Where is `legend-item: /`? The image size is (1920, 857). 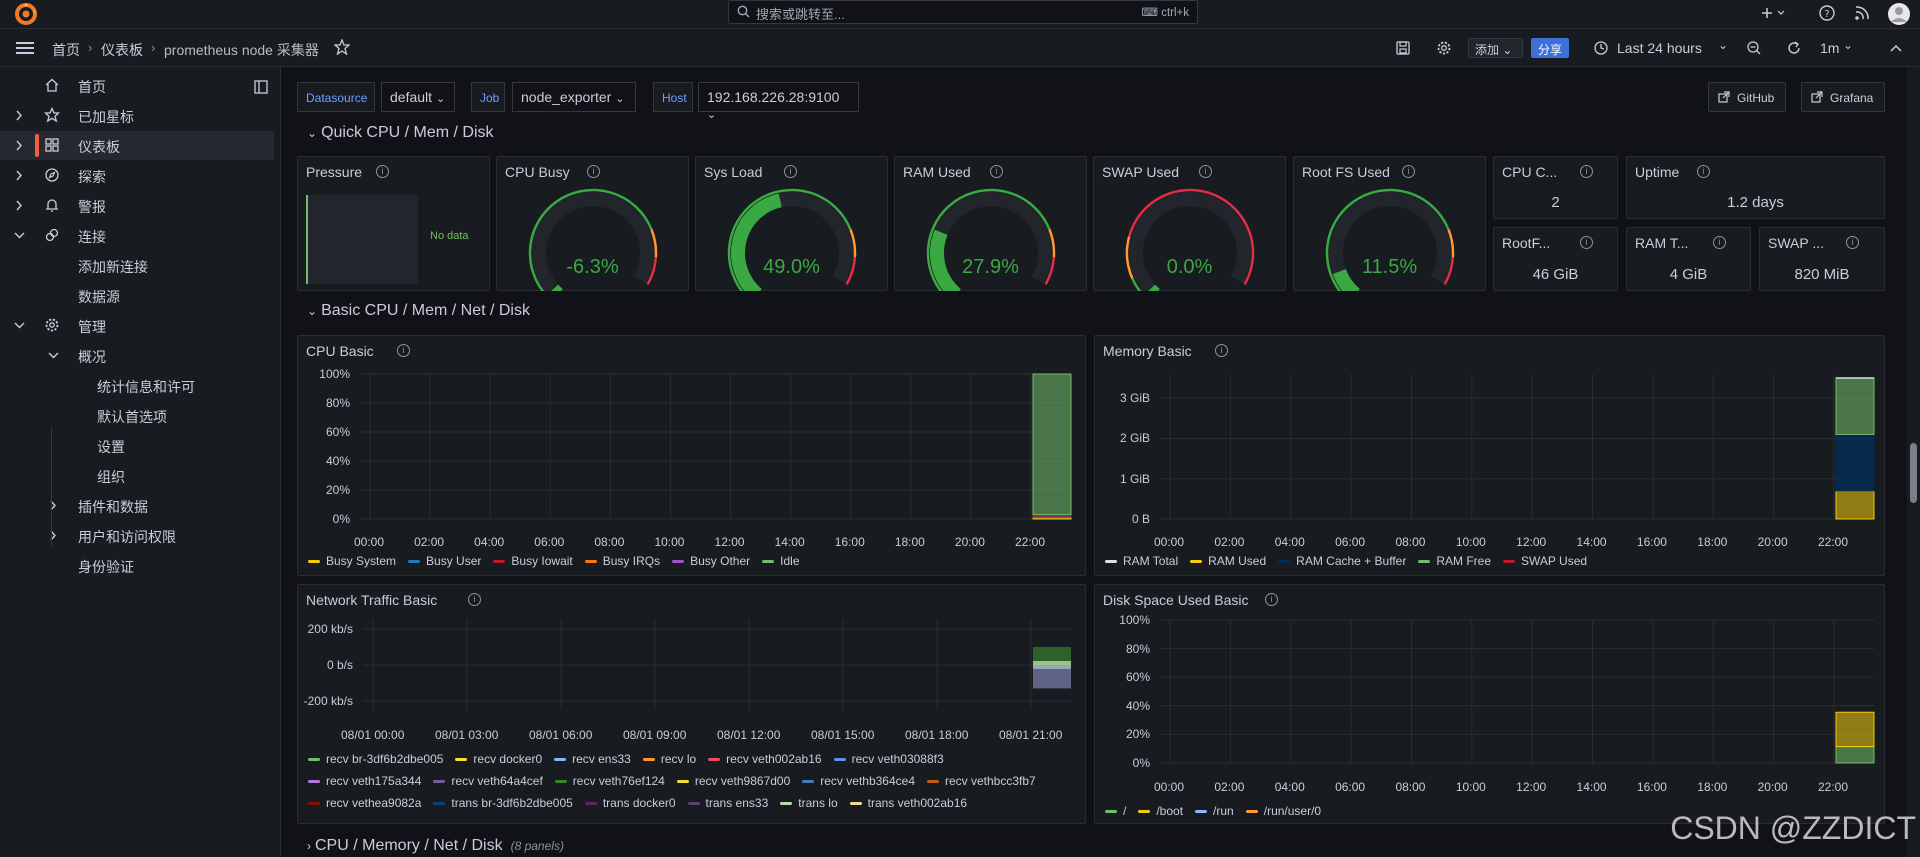 legend-item: / is located at coordinates (1115, 811).